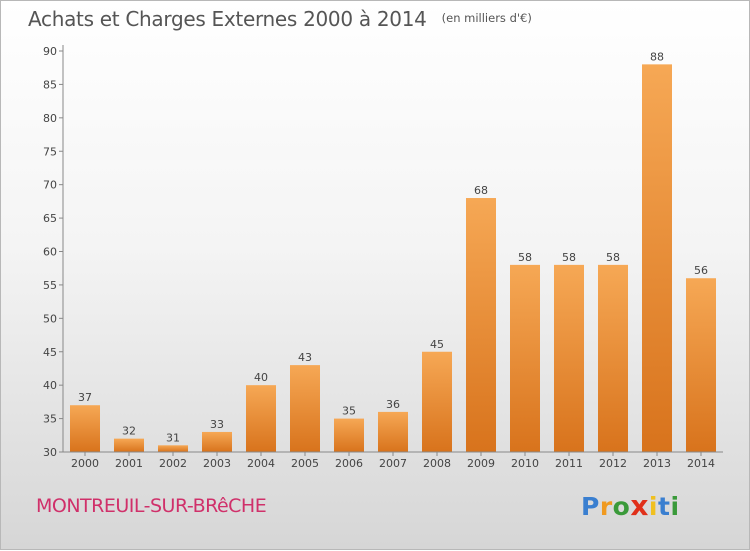  Describe the element at coordinates (606, 506) in the screenshot. I see `logo-letter: r` at that location.